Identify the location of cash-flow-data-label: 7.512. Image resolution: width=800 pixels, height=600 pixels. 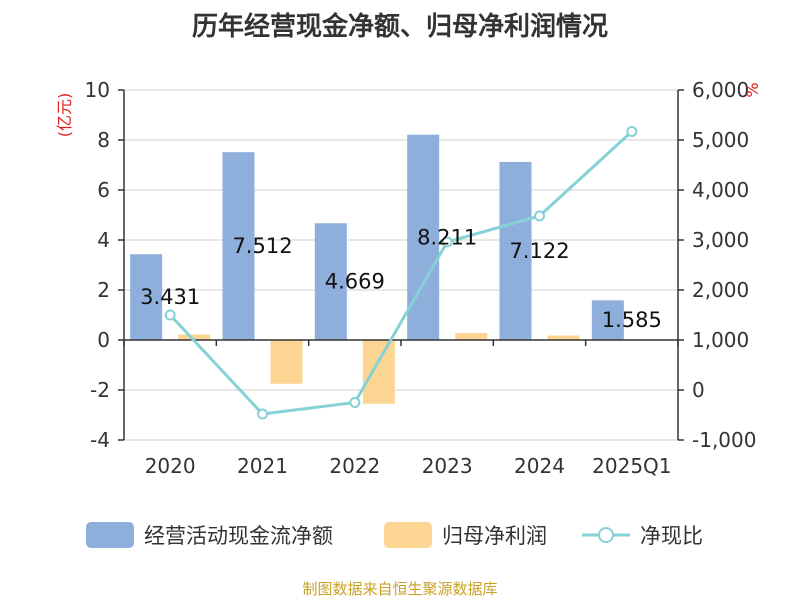
(262, 246).